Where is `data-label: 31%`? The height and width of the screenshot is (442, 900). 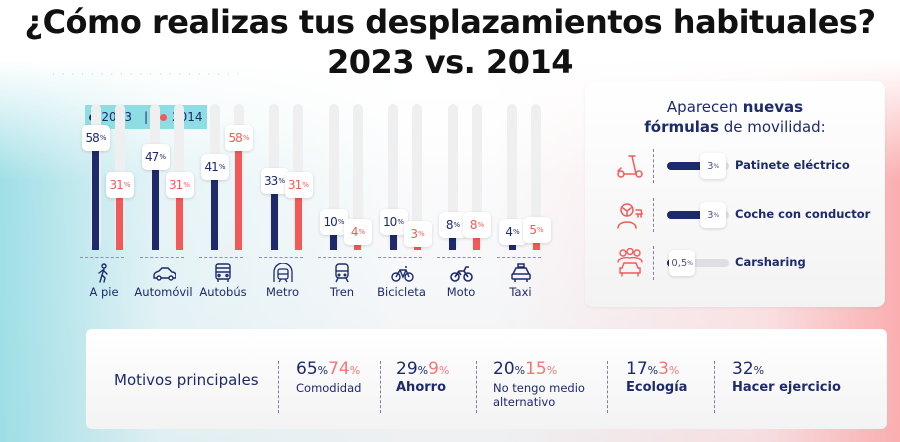 data-label: 31% is located at coordinates (298, 184).